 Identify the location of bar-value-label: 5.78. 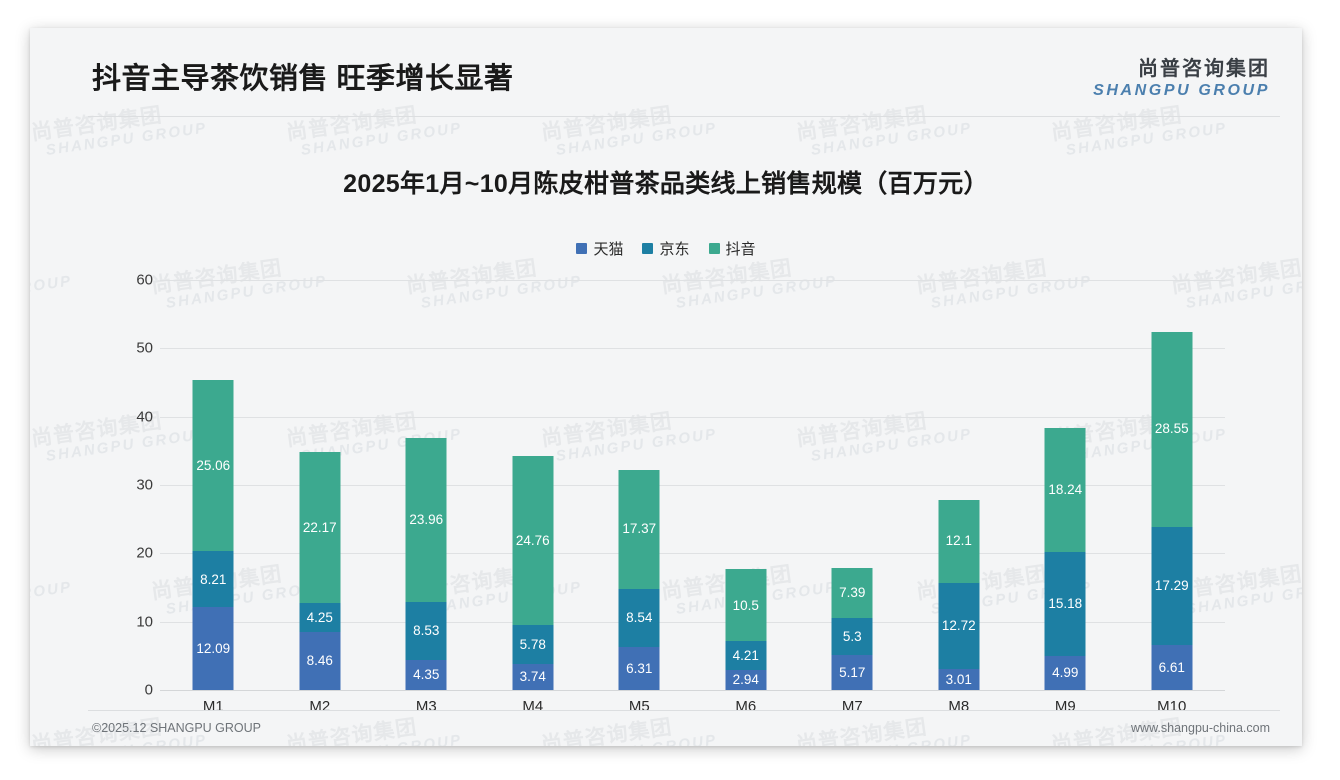
(532, 644).